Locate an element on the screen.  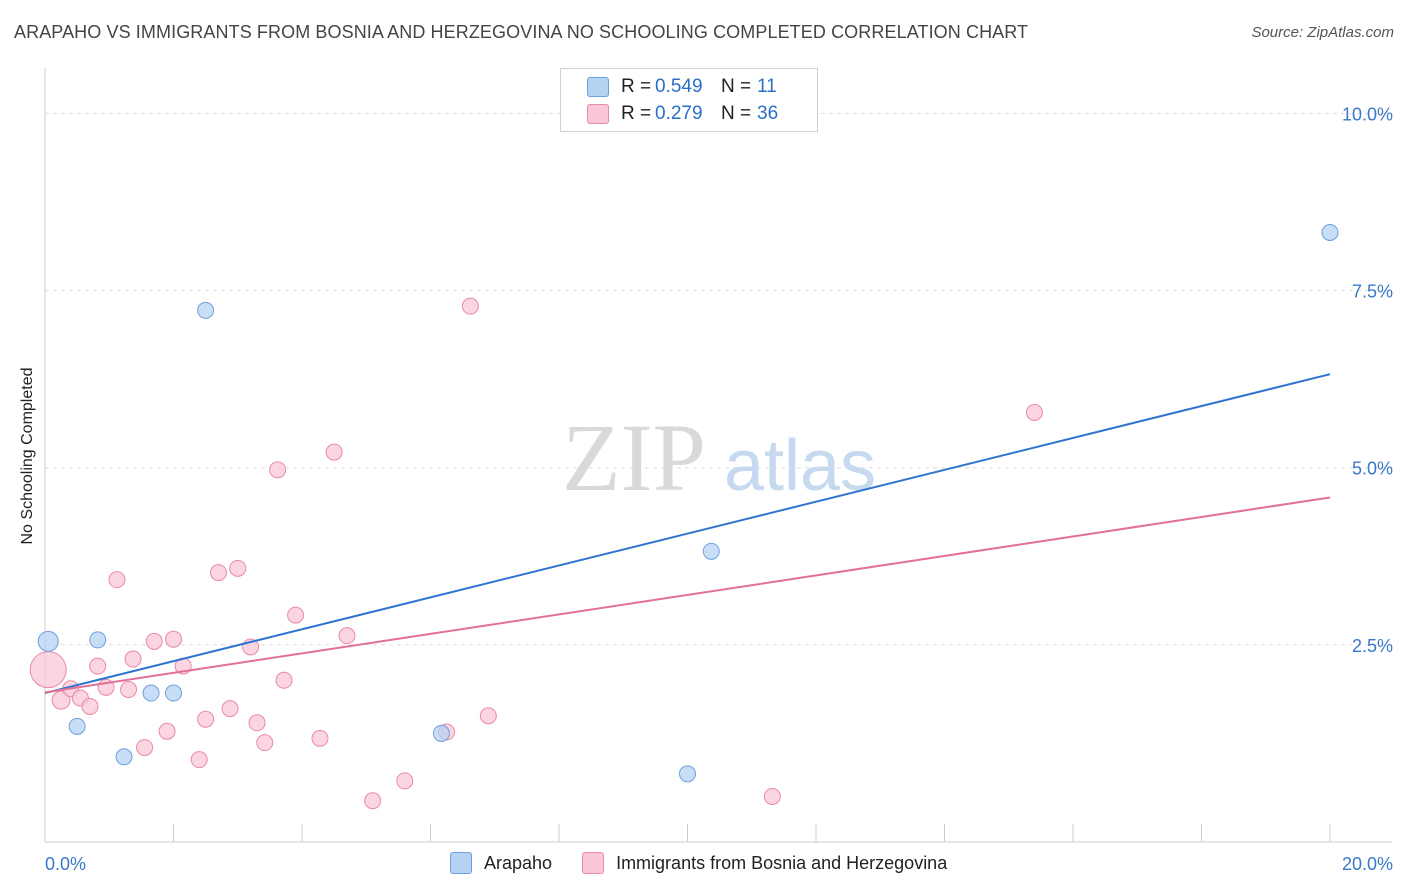
legend-row-bosnia: R = 0.279 N = 36 is located at coordinates (682, 114).